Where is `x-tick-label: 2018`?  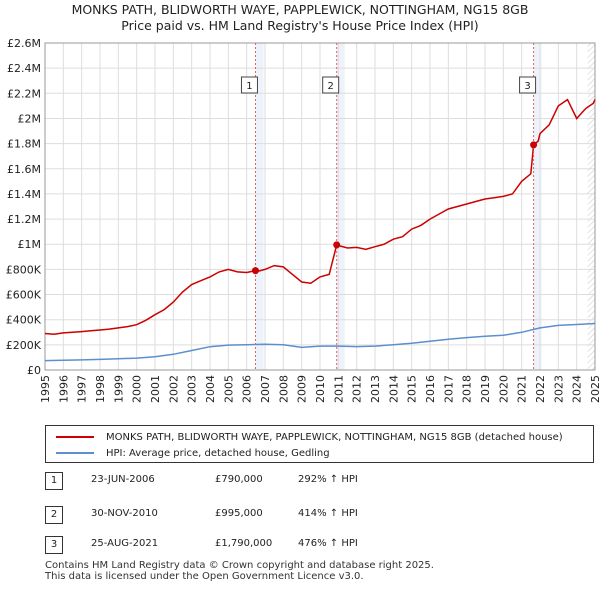
x-tick-label: 2018 is located at coordinates (467, 389).